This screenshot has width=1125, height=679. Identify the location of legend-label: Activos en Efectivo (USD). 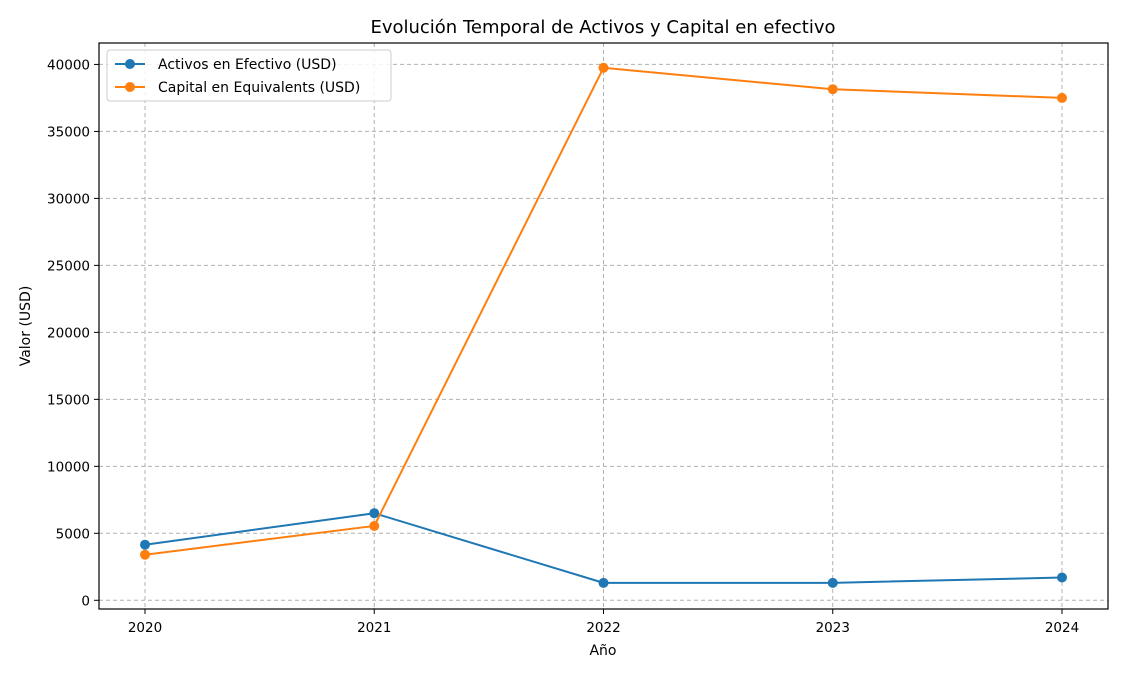
(247, 65).